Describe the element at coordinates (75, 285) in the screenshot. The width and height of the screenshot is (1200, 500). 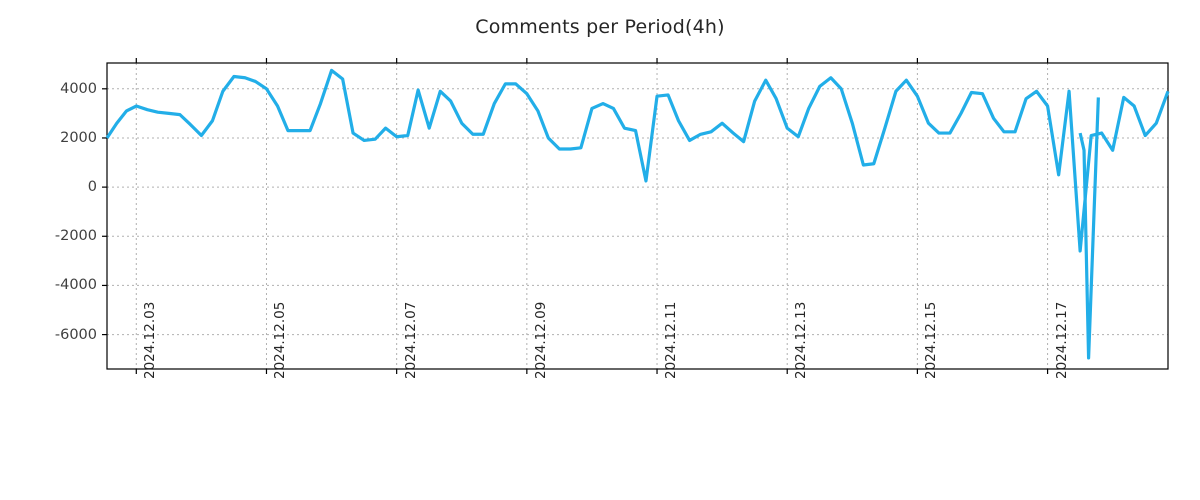
I see `y-tick-label: -4000` at that location.